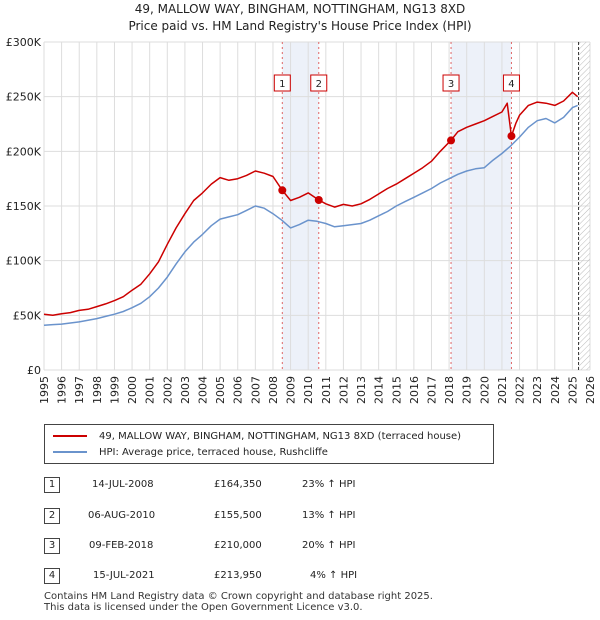 The height and width of the screenshot is (620, 600). What do you see at coordinates (414, 390) in the screenshot?
I see `x-tick-label: 2016` at bounding box center [414, 390].